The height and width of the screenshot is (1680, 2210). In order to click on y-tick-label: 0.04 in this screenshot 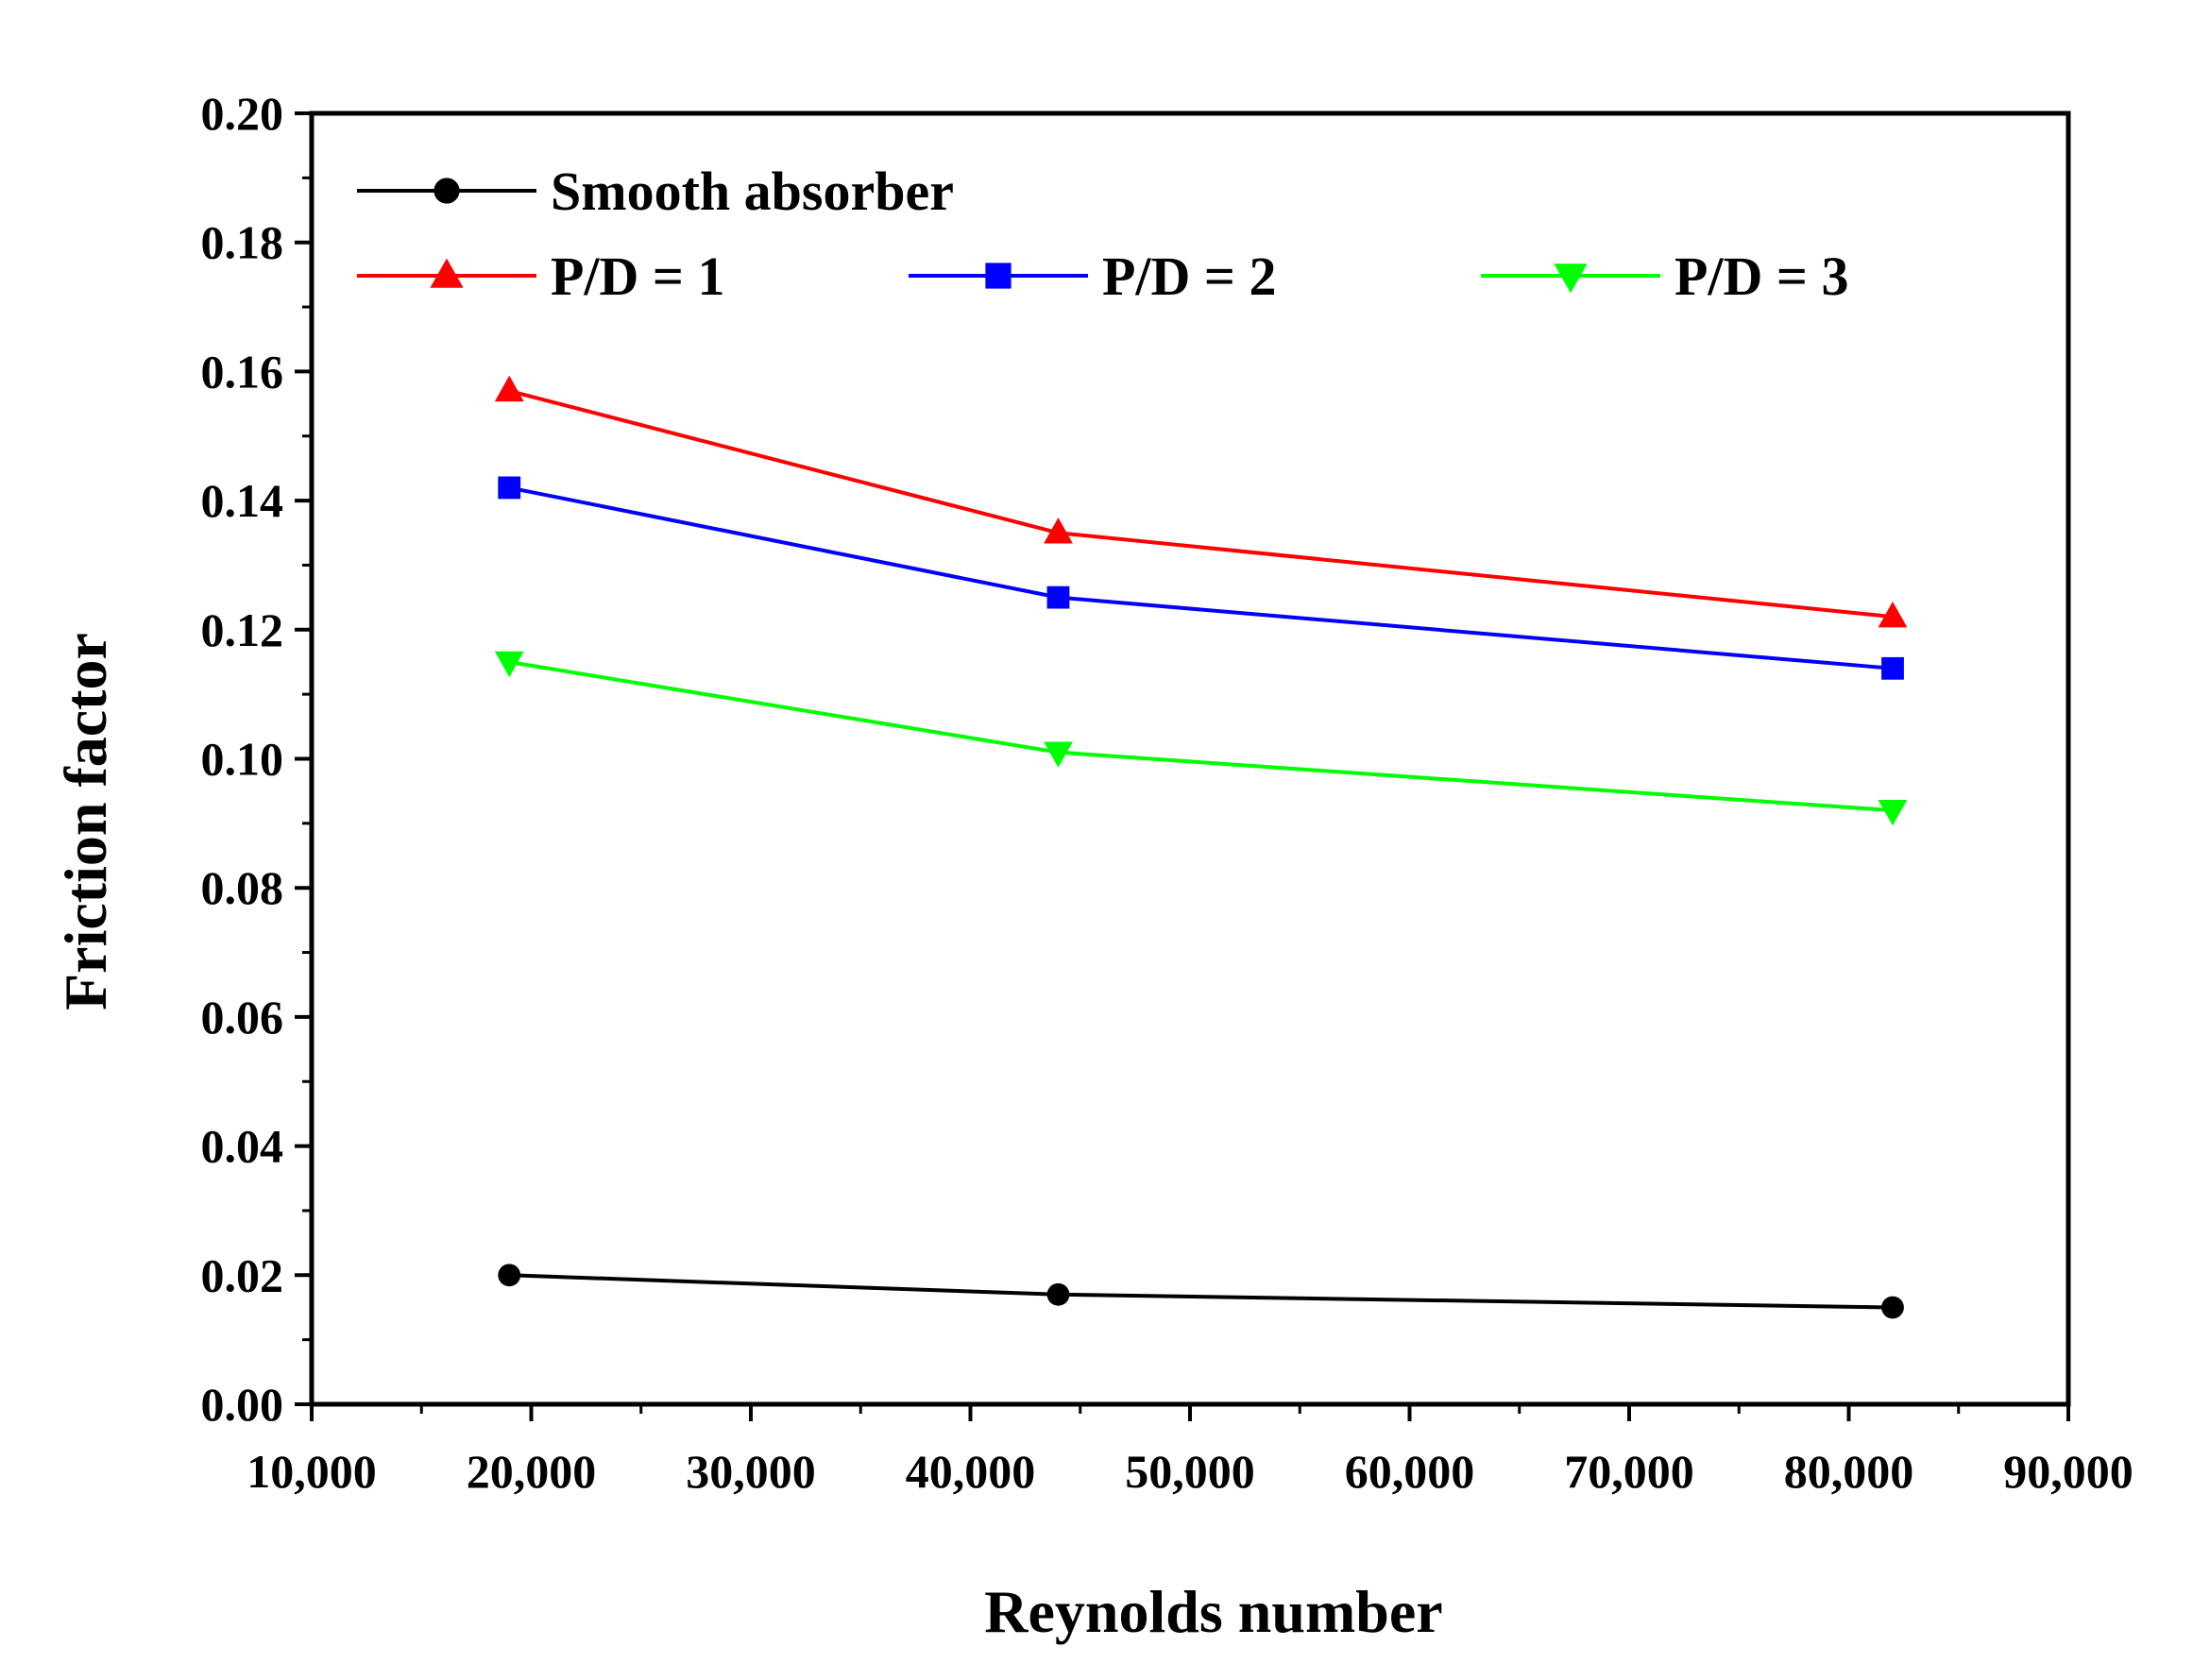, I will do `click(242, 1146)`.